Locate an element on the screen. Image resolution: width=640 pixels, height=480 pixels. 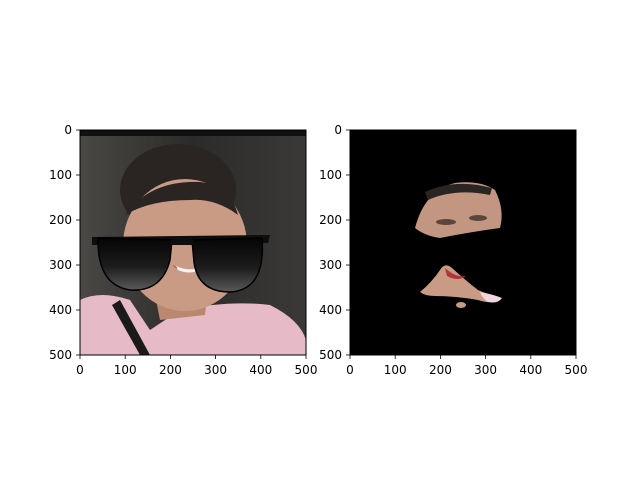
photo-top-strip is located at coordinates (193, 133).